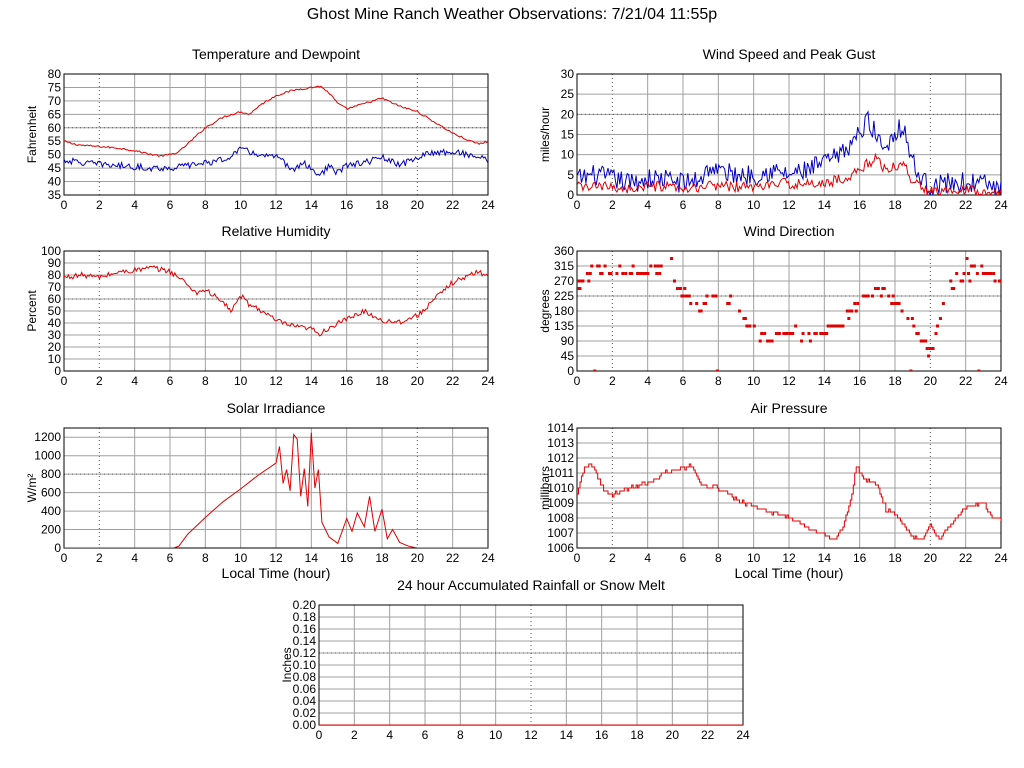  Describe the element at coordinates (32, 311) in the screenshot. I see `humidity-ylabel: Percent` at that location.